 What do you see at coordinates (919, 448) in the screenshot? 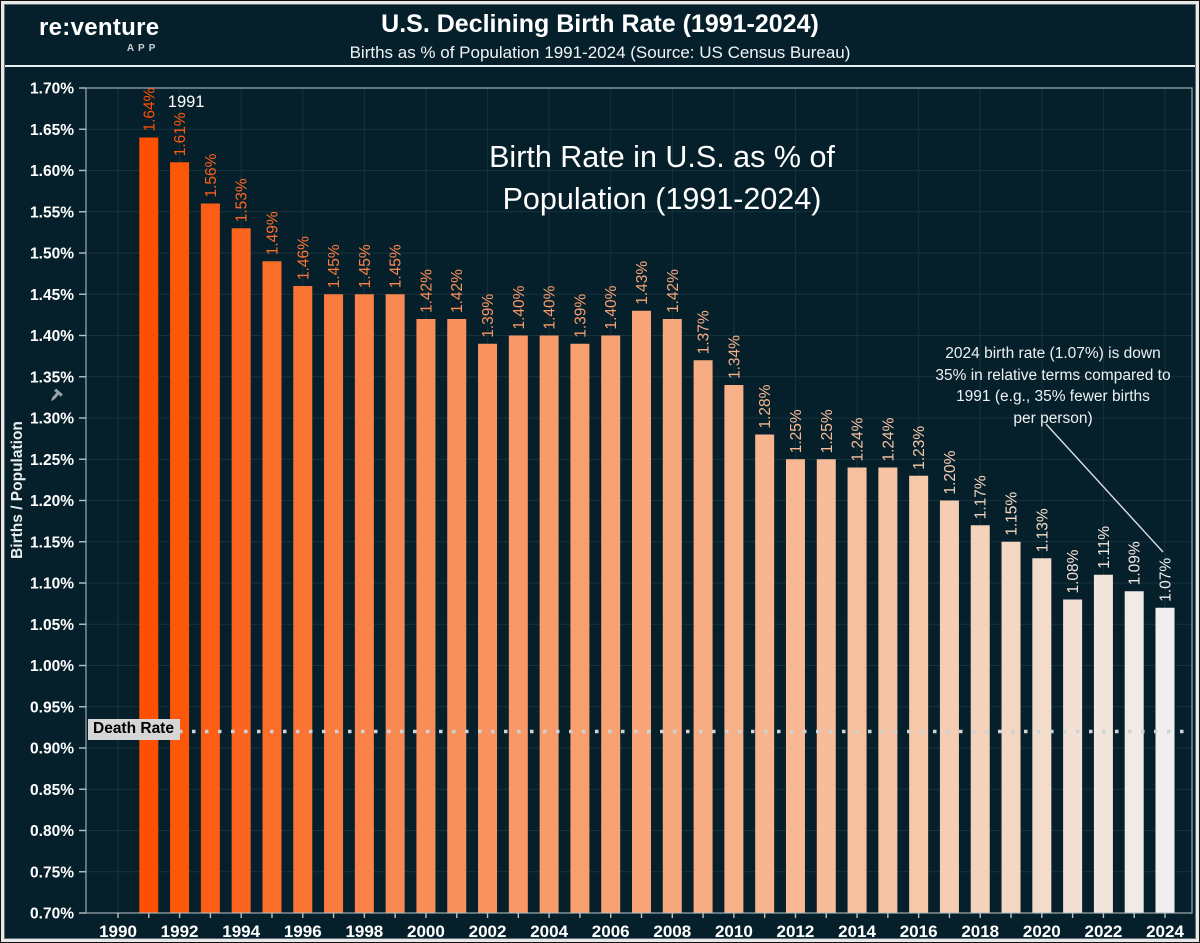
I see `bar-value-label: 1.23%` at bounding box center [919, 448].